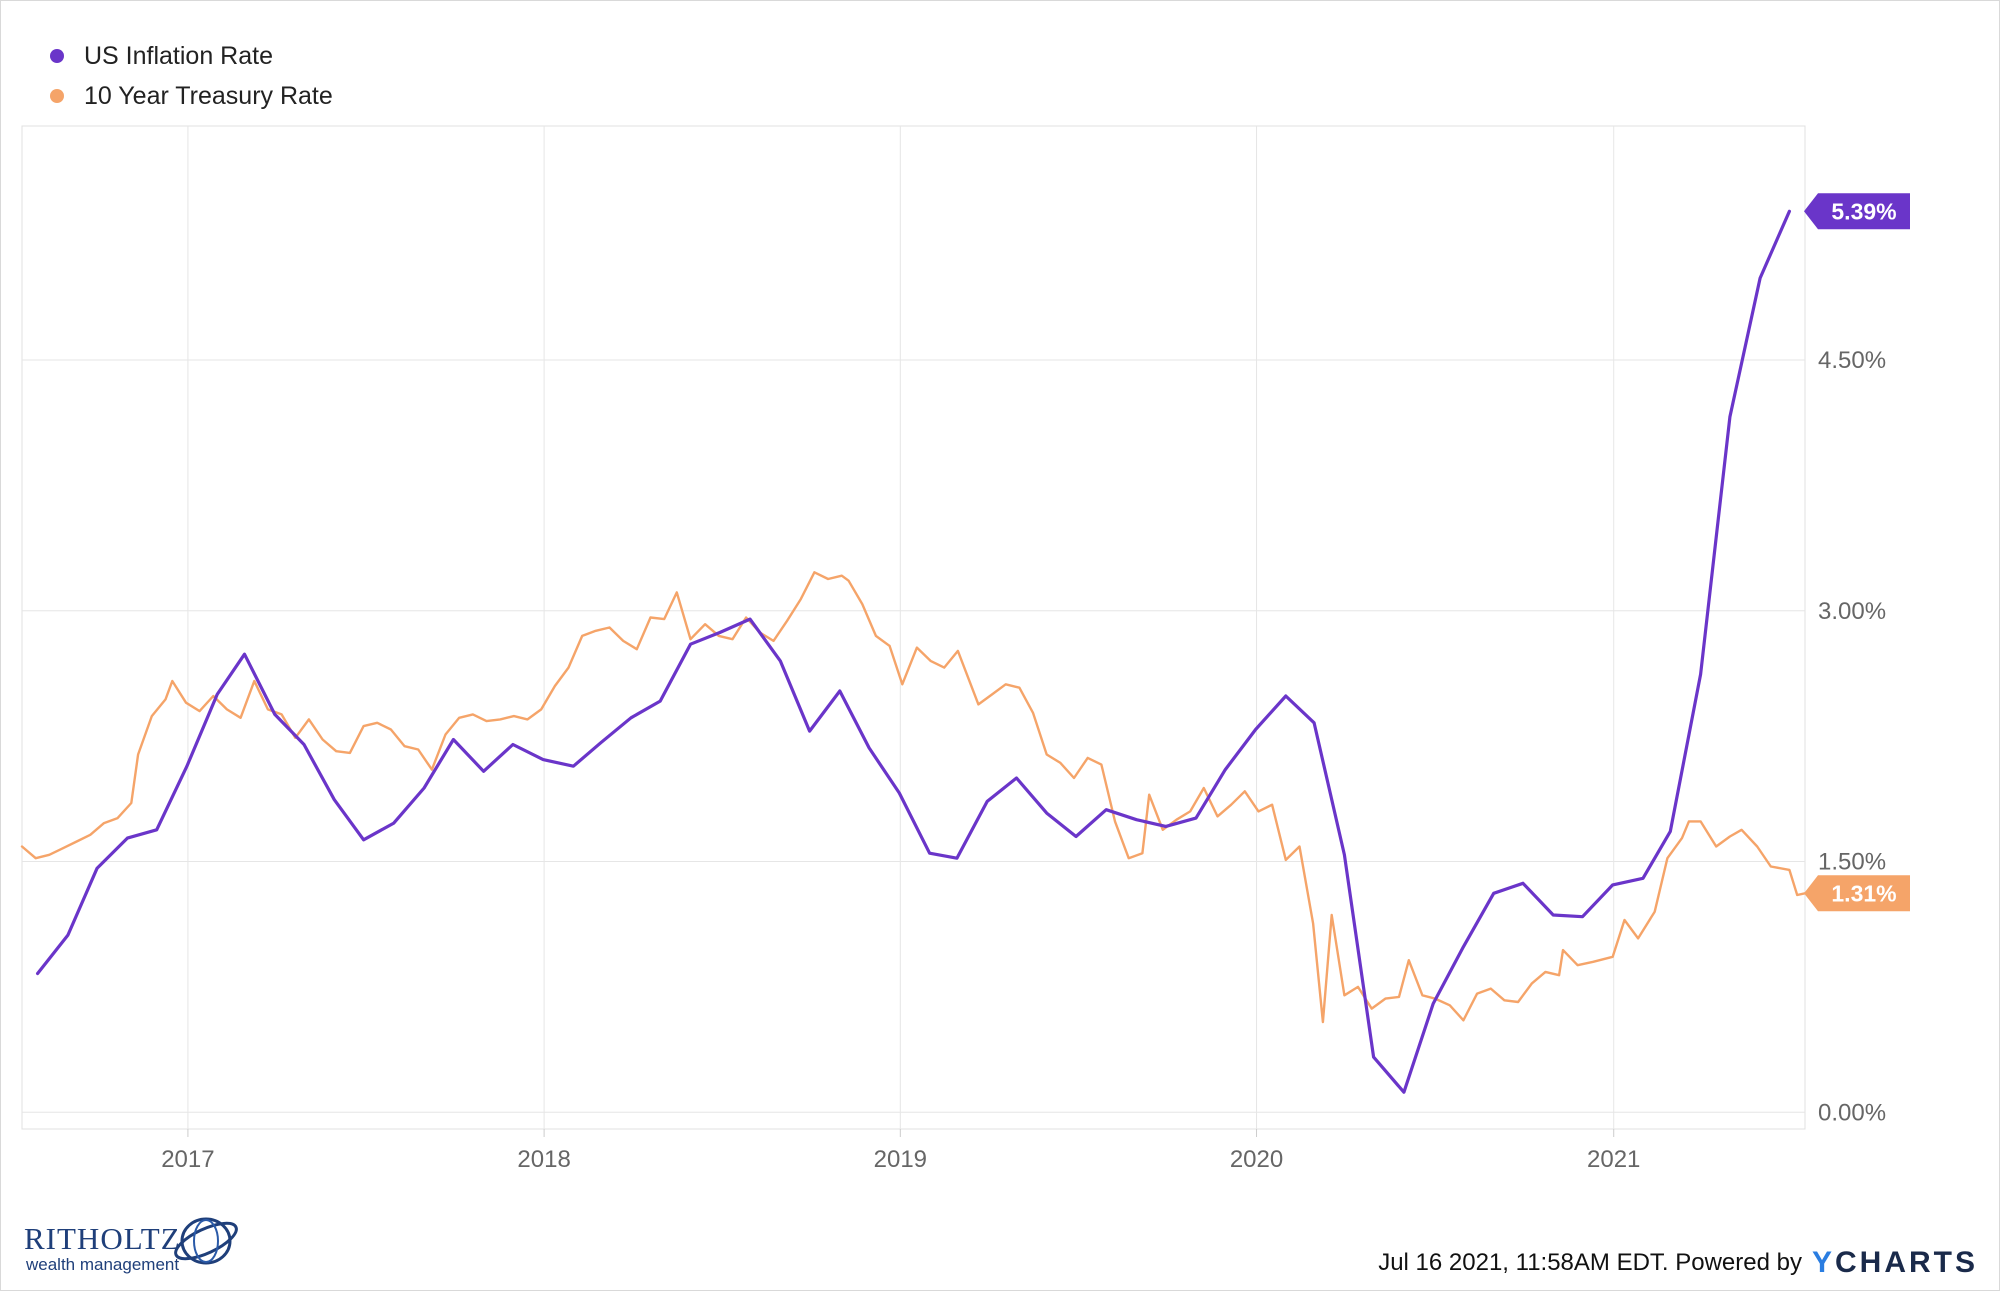  I want to click on x-tick-label: 2017, so click(187, 1159).